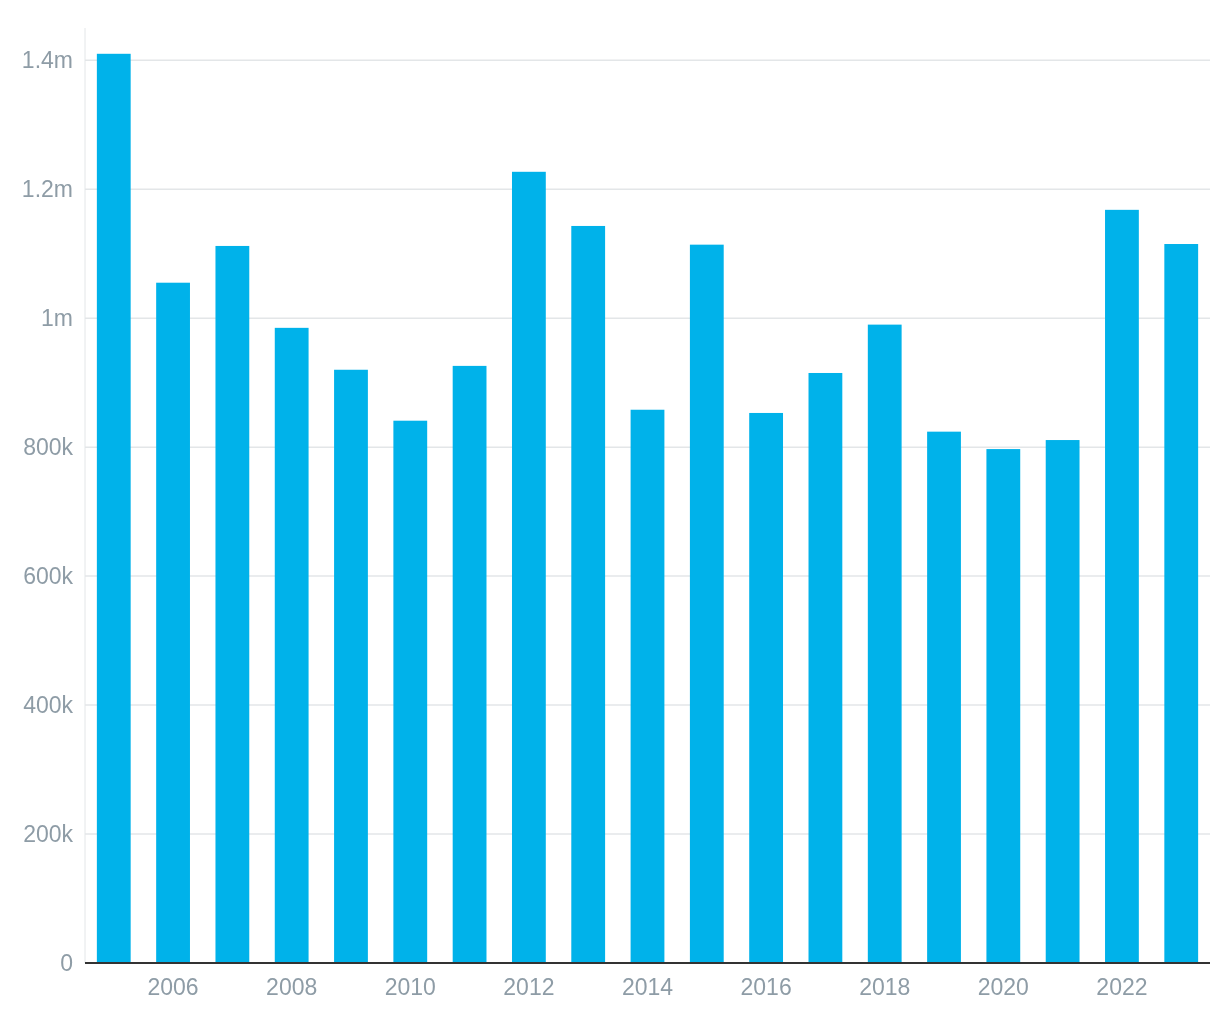 Image resolution: width=1220 pixels, height=1020 pixels. Describe the element at coordinates (647, 987) in the screenshot. I see `x-tick-label: 2014` at that location.